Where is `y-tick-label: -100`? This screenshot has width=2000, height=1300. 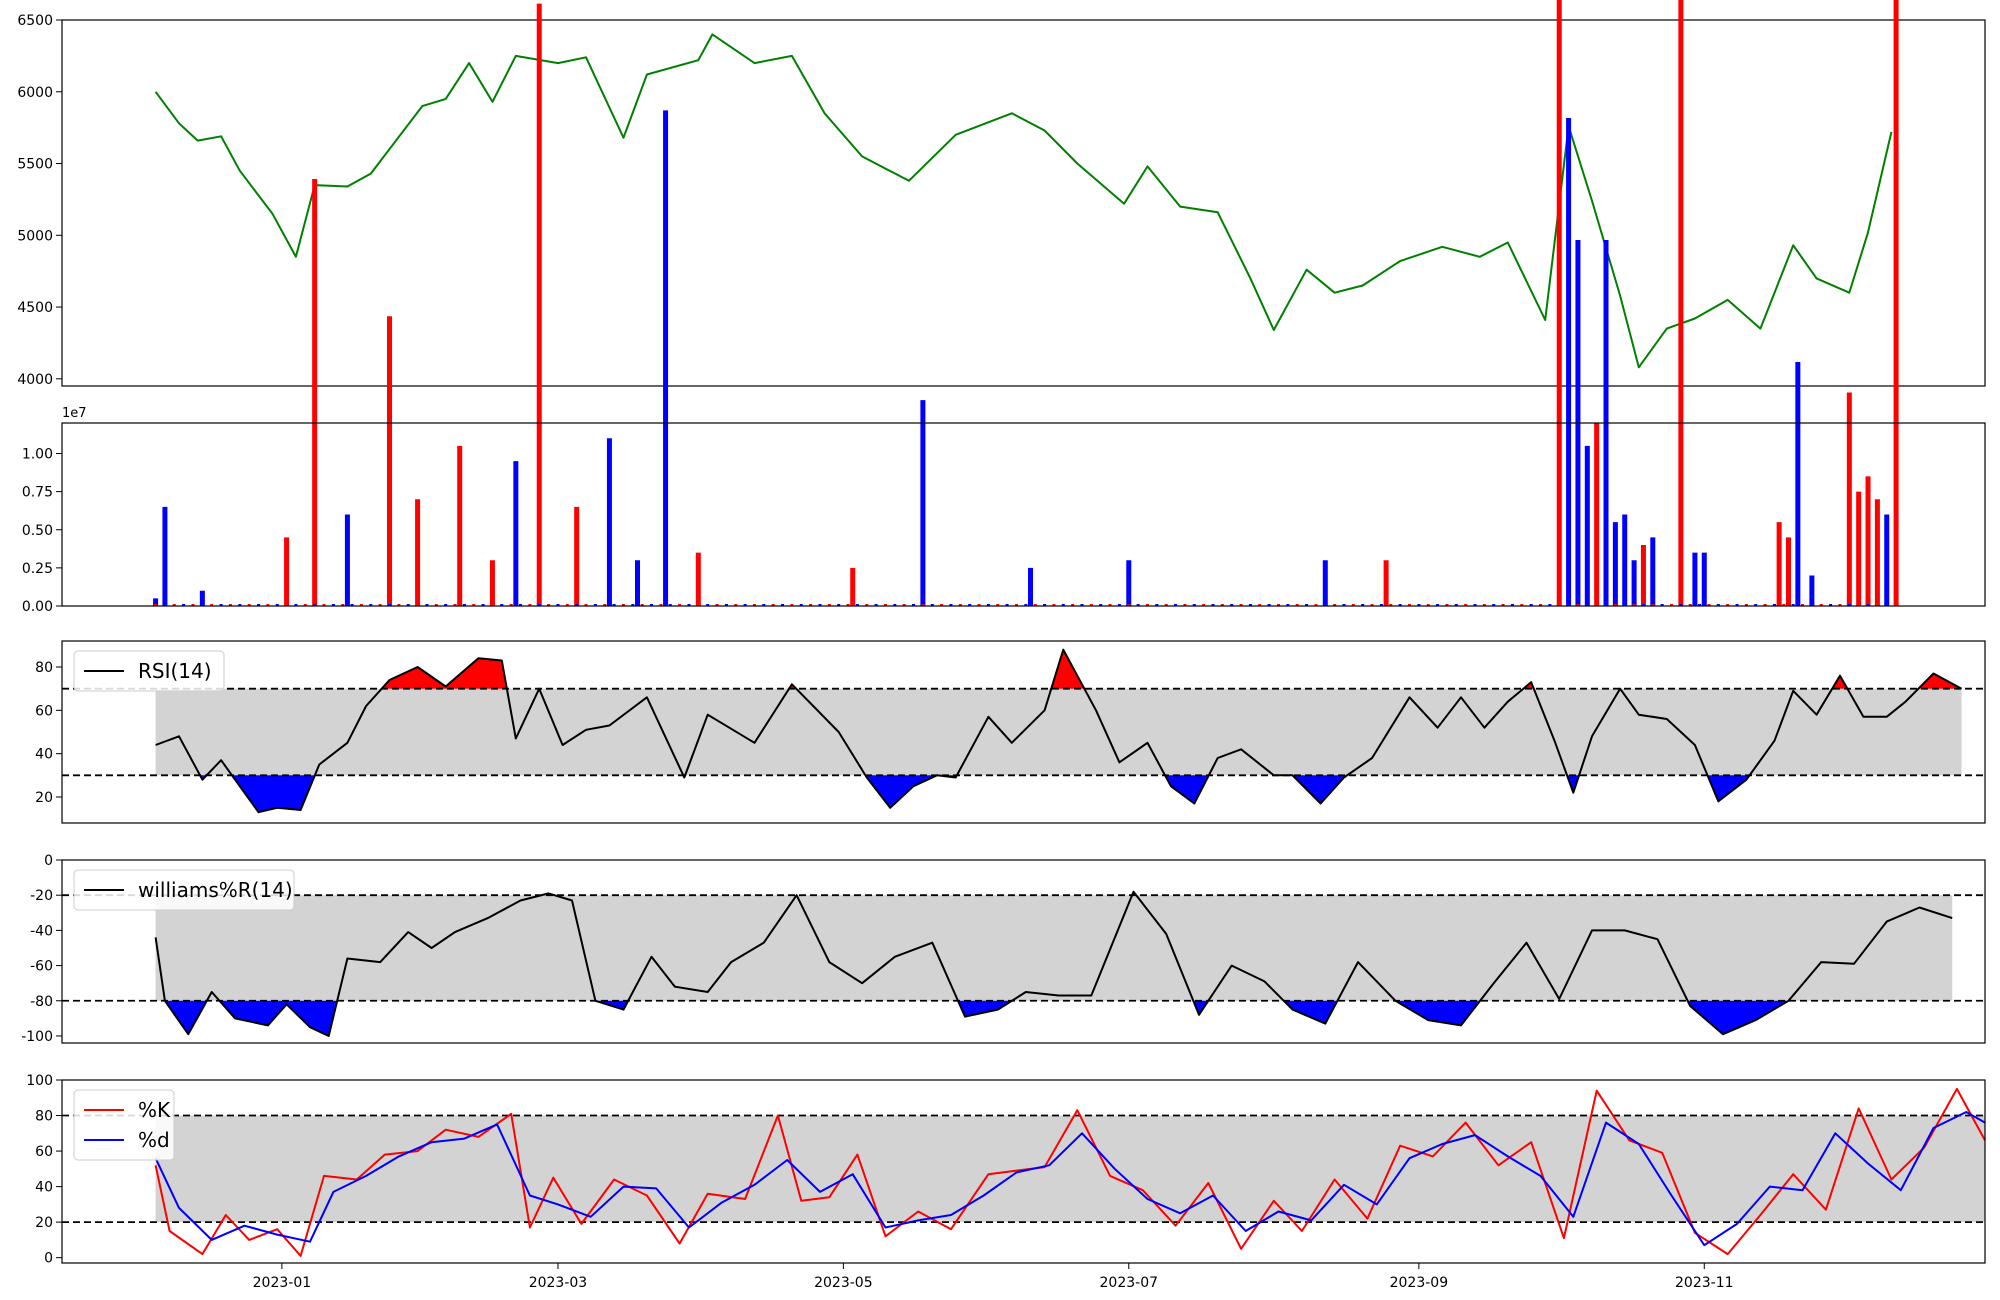 y-tick-label: -100 is located at coordinates (37, 1037).